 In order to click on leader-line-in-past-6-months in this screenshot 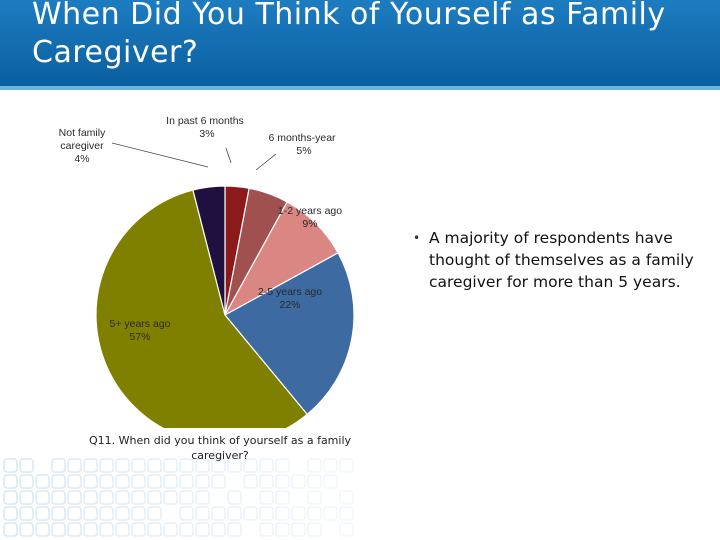, I will do `click(228, 155)`.